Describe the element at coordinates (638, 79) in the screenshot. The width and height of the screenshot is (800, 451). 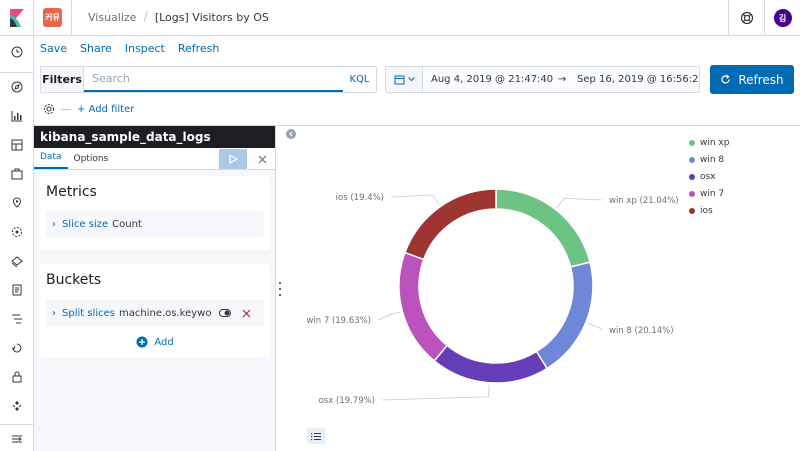
I see `end-date: Sep 16, 2019 @ 16:56:23.` at that location.